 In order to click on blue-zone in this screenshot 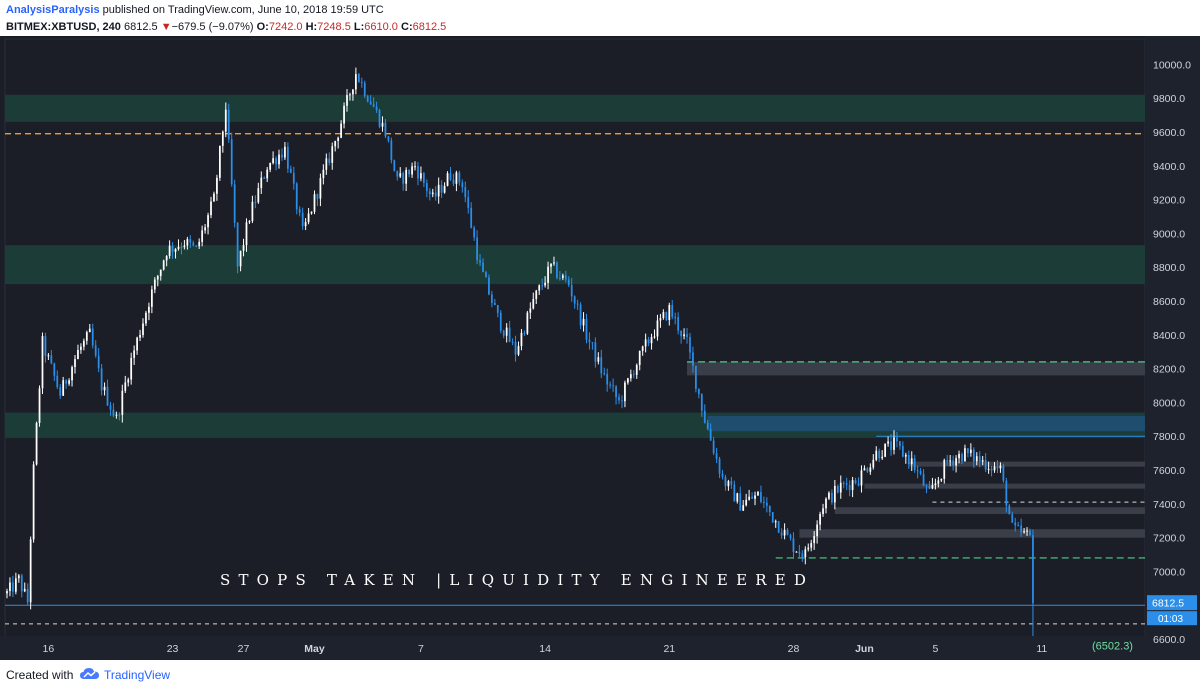, I will do `click(926, 423)`.